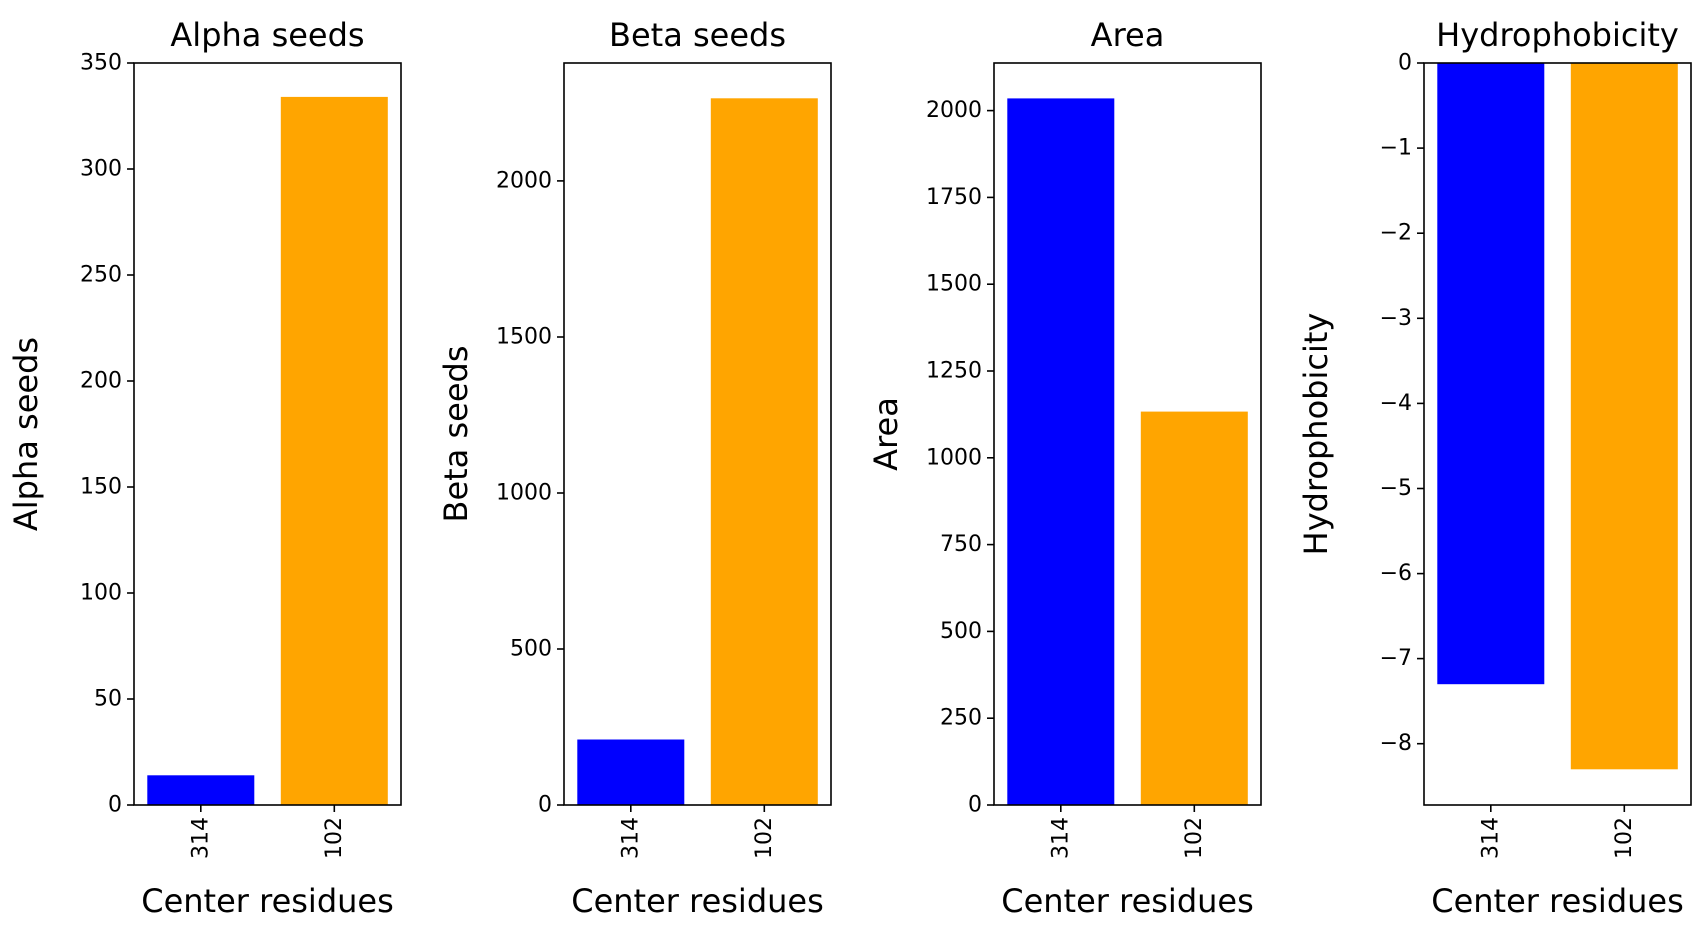 The image size is (1706, 937). I want to click on y-tick-label: −4, so click(1396, 403).